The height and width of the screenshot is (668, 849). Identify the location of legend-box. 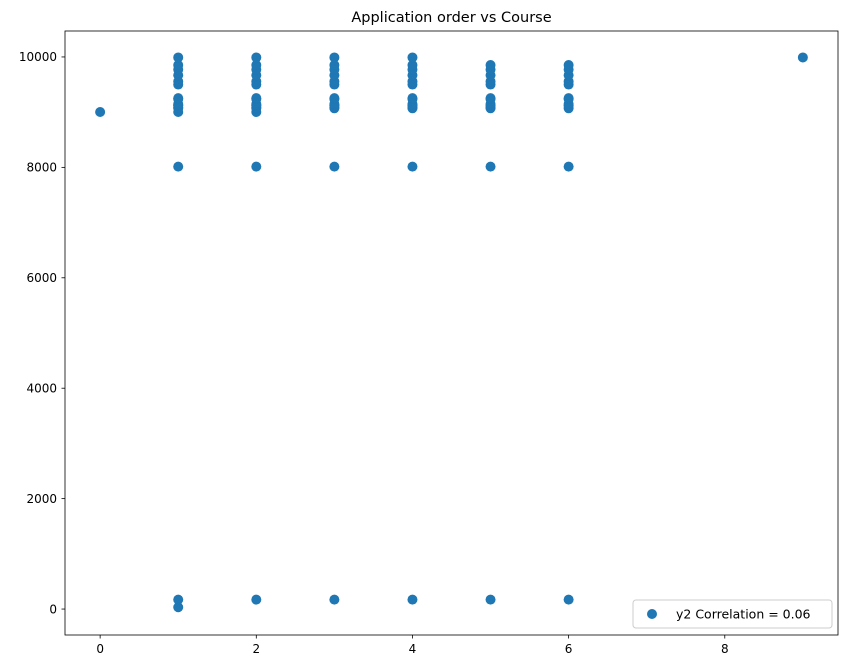
(732, 614).